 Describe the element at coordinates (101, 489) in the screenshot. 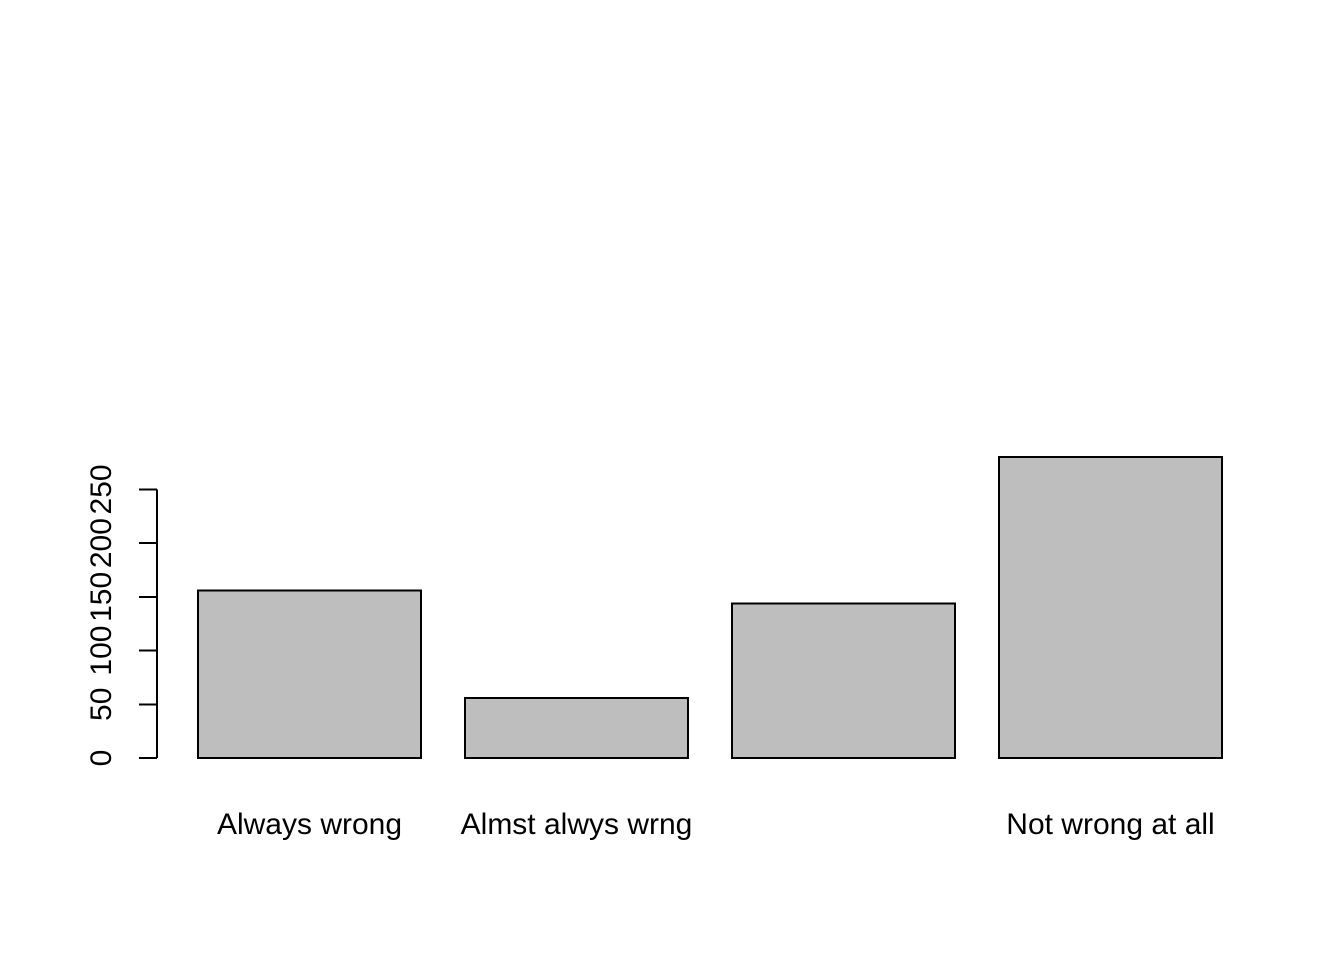

I see `y-tick-label-250: 250` at that location.